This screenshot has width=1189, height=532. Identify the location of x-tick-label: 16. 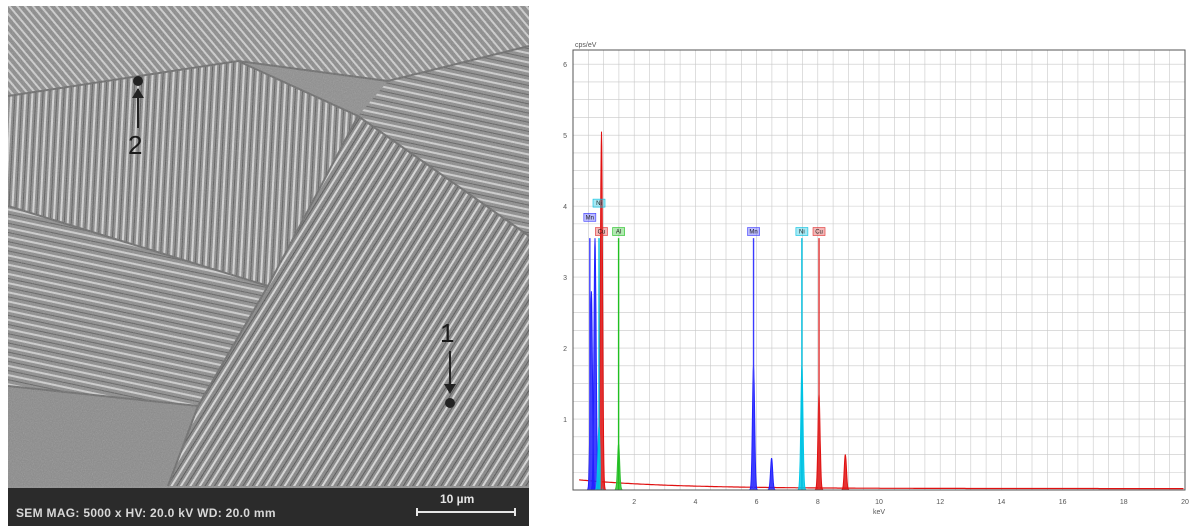
(1063, 502).